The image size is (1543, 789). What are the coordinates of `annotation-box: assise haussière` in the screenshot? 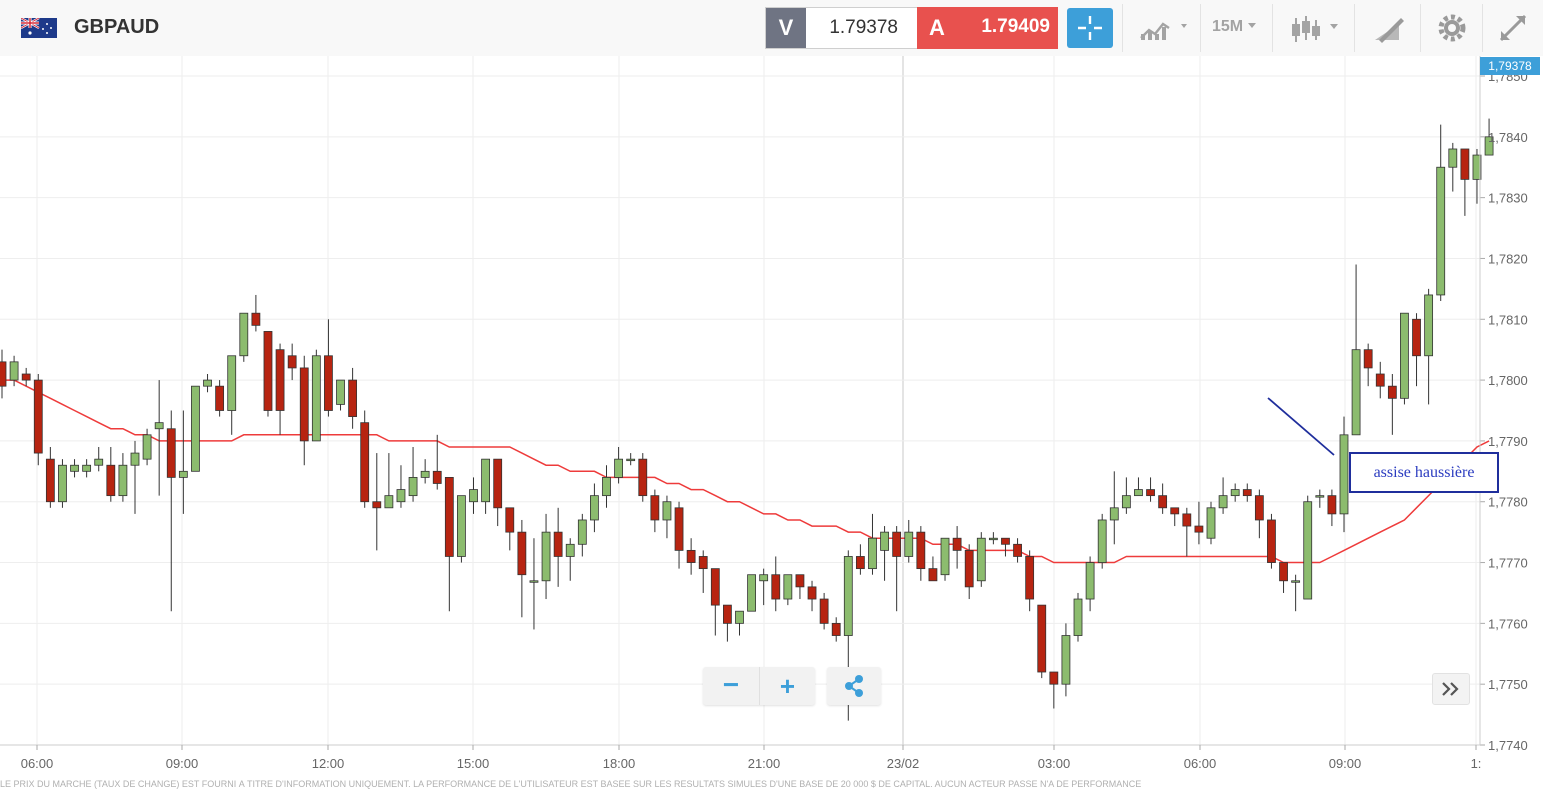 It's located at (1424, 472).